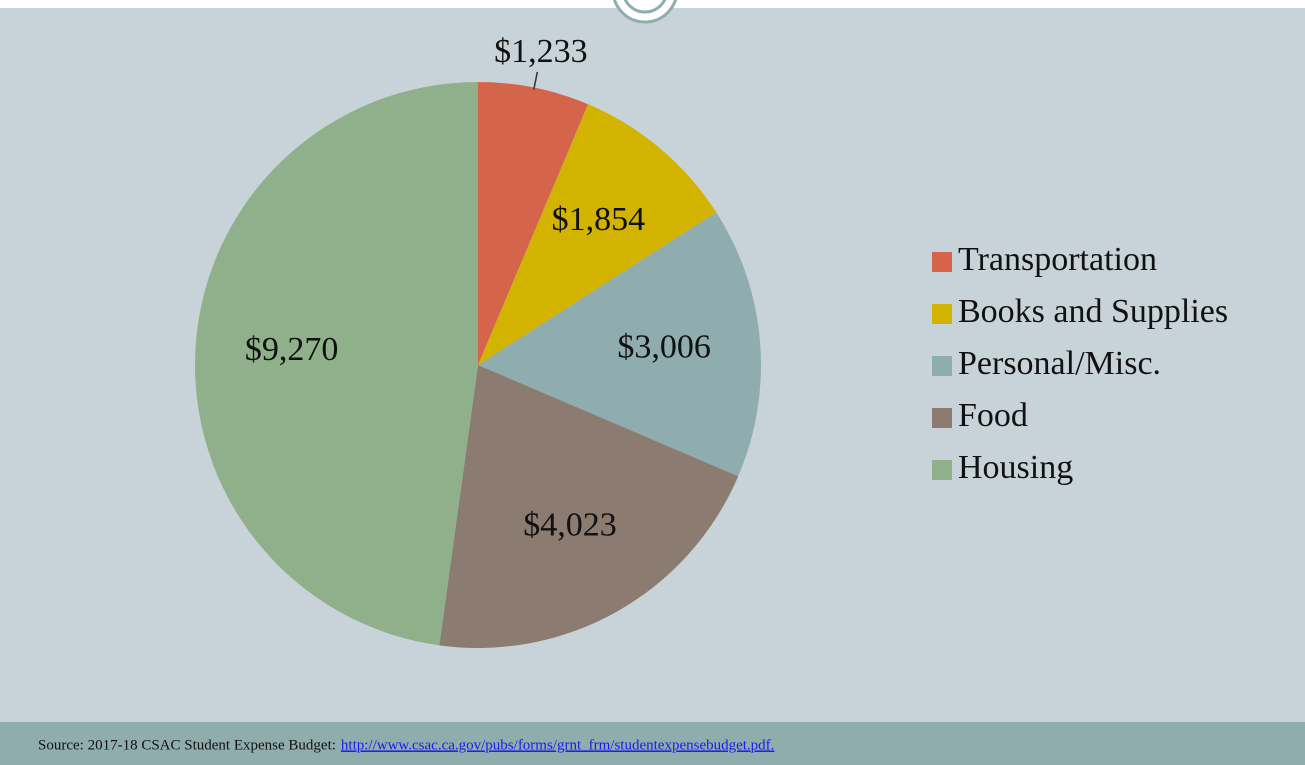 This screenshot has width=1305, height=765. Describe the element at coordinates (536, 80) in the screenshot. I see `leader-line` at that location.